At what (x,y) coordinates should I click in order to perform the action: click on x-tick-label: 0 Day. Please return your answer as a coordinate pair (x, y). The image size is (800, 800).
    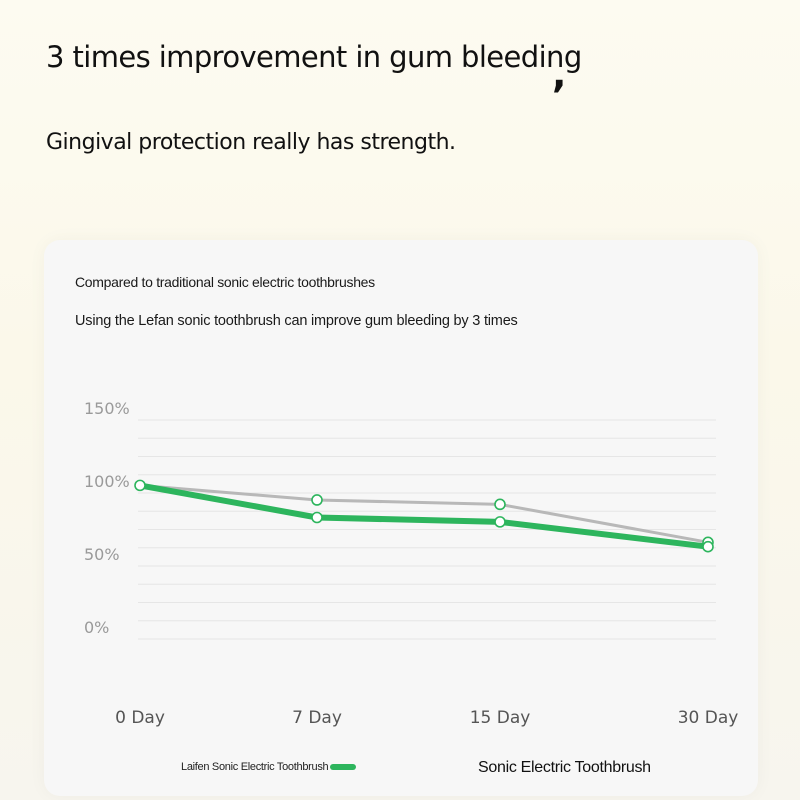
    Looking at the image, I should click on (140, 718).